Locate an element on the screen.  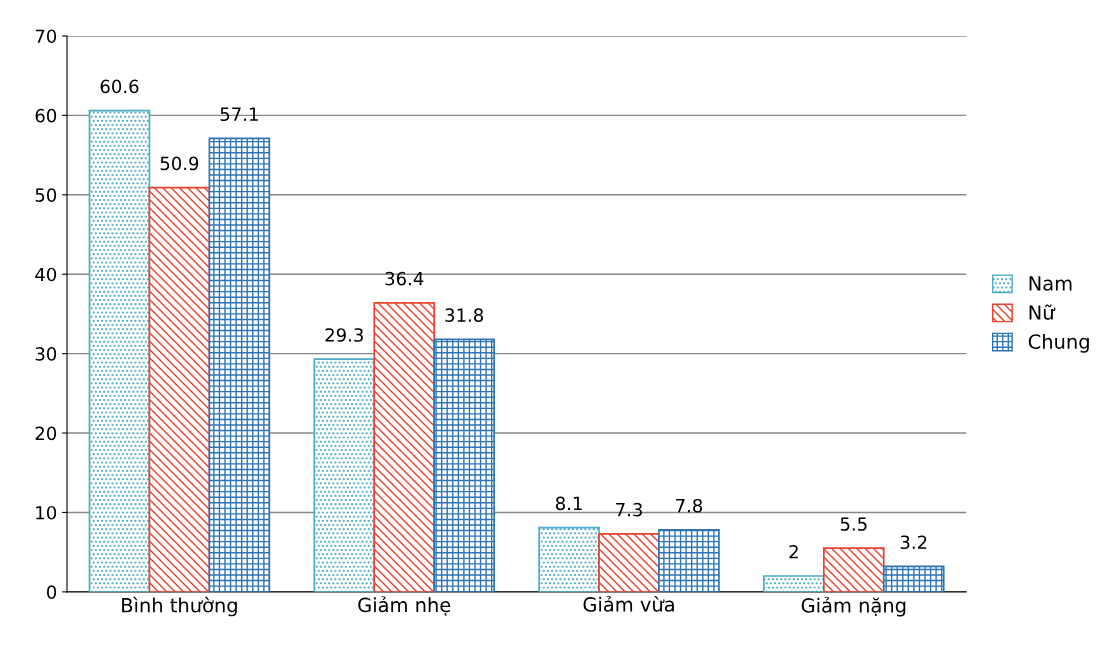
data-label: 7.8 is located at coordinates (689, 505).